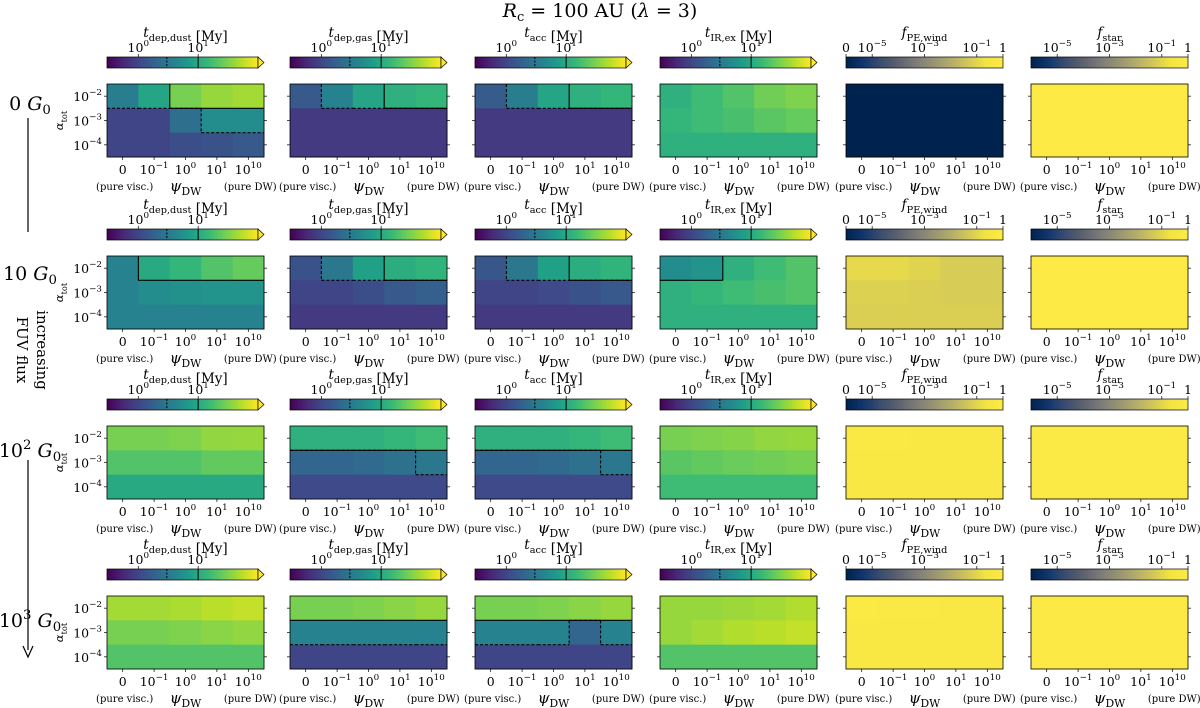 This screenshot has height=708, width=1200. What do you see at coordinates (369, 293) in the screenshot?
I see `heatmap` at bounding box center [369, 293].